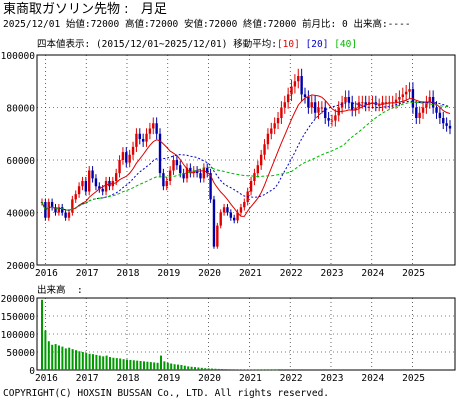  I want to click on x-tick-label: 2018, so click(128, 273).